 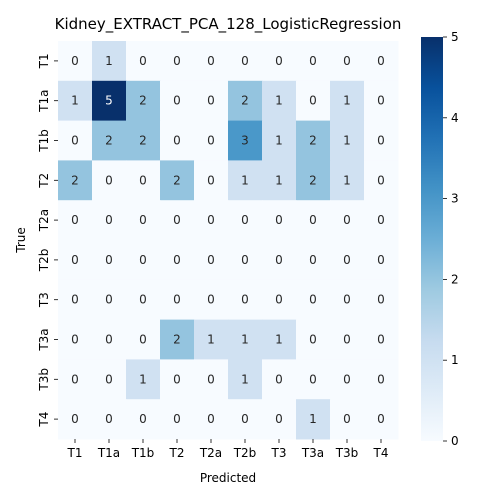 I want to click on colorbar-gradient, so click(x=432, y=239).